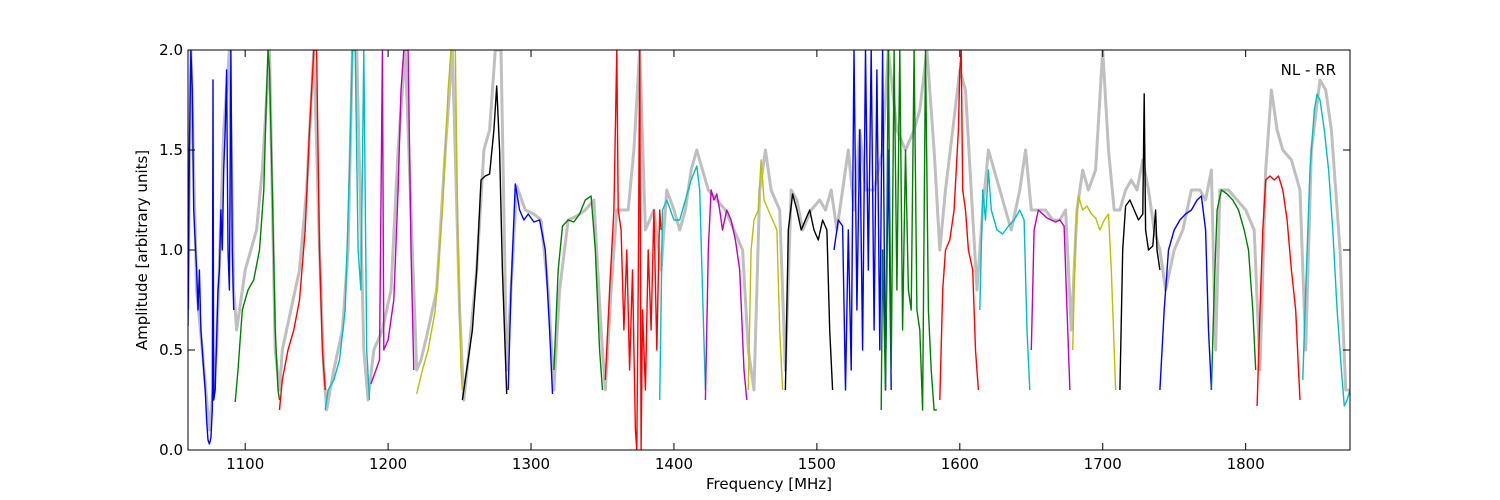 This screenshot has height=500, width=1500. Describe the element at coordinates (171, 250) in the screenshot. I see `y-tick-label: 1.0` at that location.